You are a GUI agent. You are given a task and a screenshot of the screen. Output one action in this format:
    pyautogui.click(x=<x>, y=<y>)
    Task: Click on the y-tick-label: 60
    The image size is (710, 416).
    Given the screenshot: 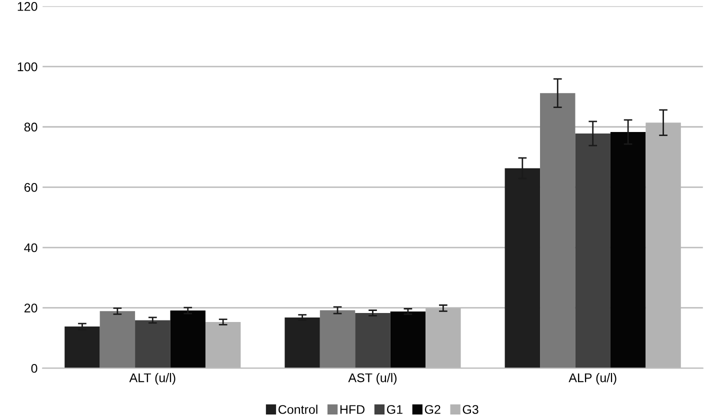 What is the action you would take?
    pyautogui.click(x=31, y=187)
    